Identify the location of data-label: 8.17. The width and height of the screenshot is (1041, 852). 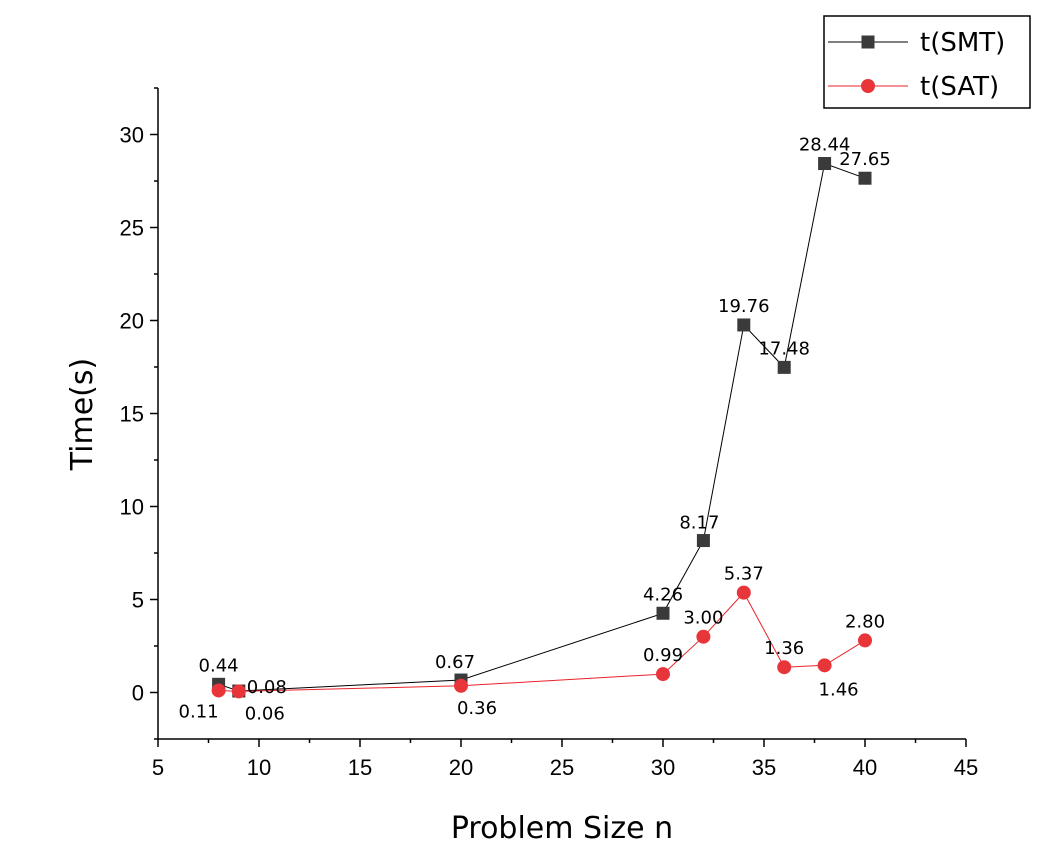
(699, 523).